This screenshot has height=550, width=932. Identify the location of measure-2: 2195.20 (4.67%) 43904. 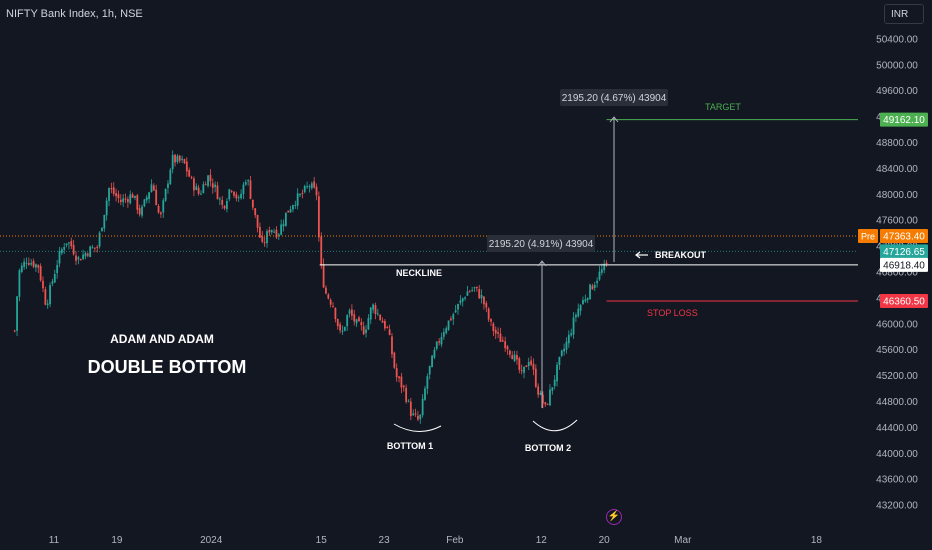
(614, 175).